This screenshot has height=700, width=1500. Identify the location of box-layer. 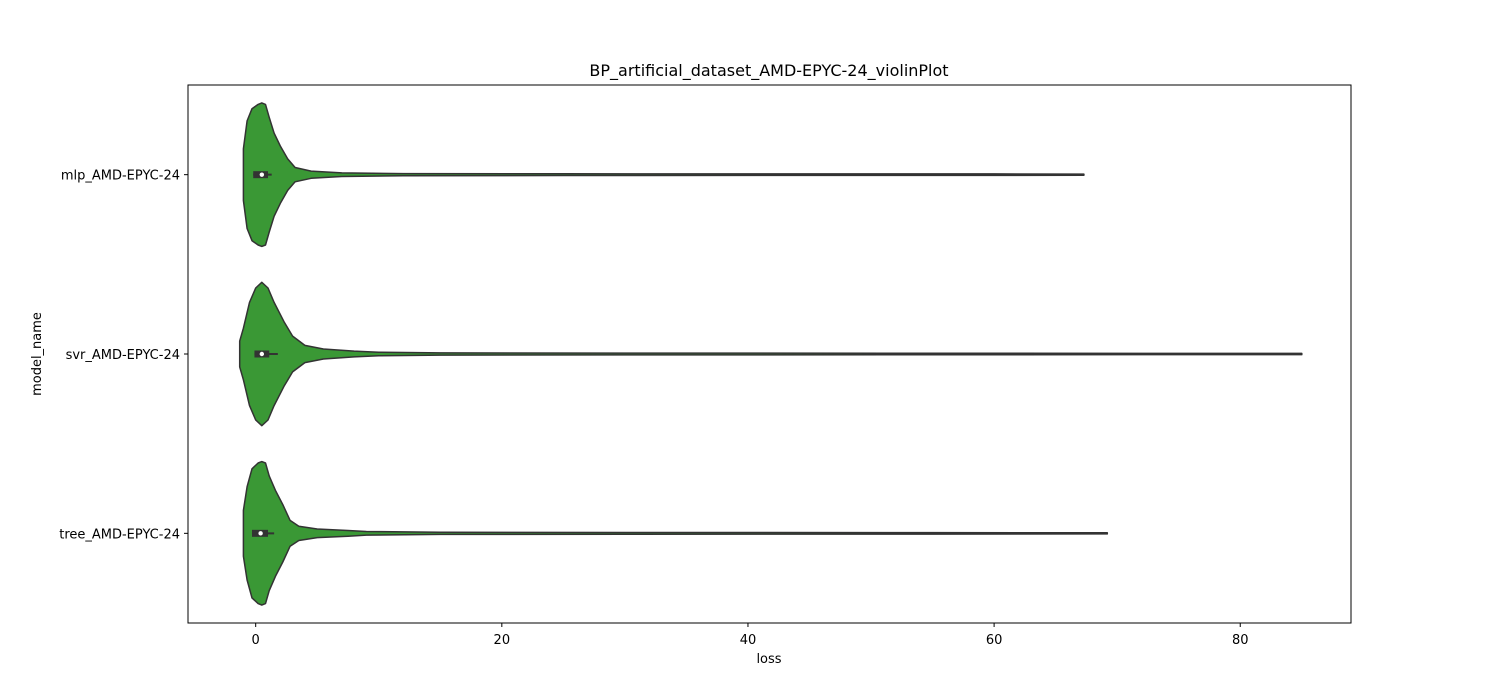
(264, 354).